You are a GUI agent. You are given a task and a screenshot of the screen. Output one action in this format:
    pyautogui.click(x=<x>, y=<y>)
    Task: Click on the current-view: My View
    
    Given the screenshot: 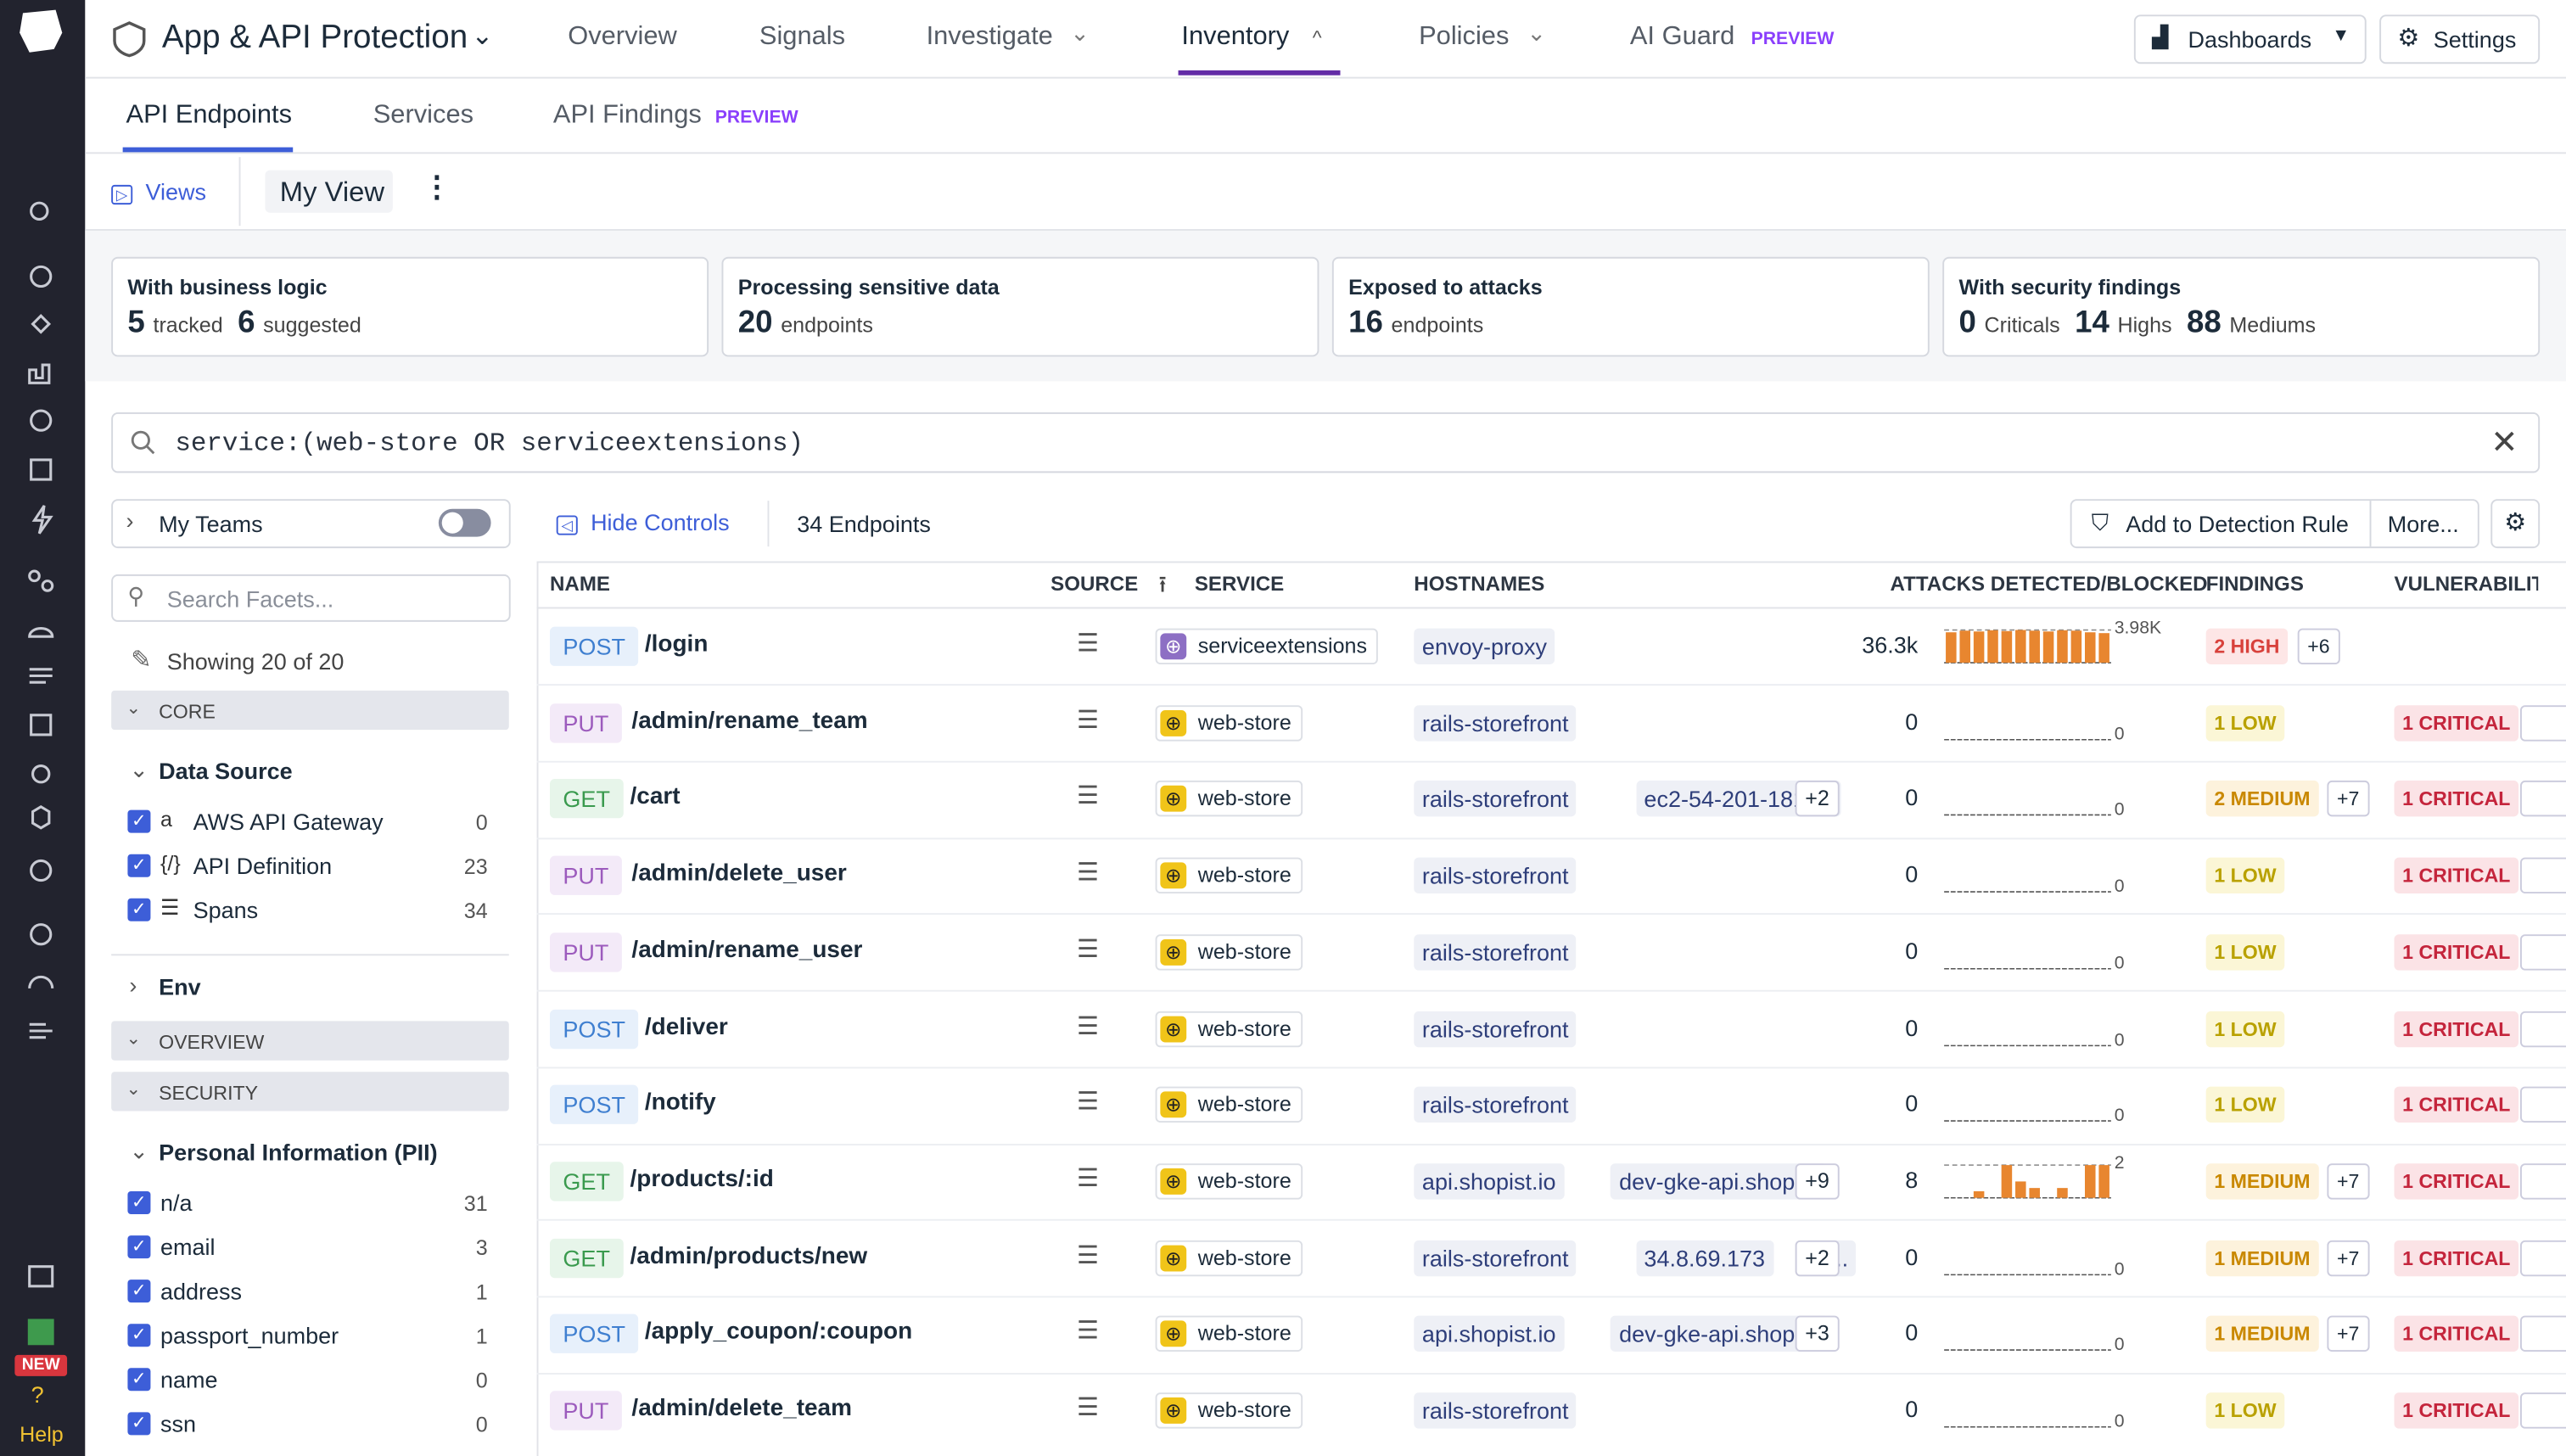 What is the action you would take?
    pyautogui.click(x=329, y=192)
    